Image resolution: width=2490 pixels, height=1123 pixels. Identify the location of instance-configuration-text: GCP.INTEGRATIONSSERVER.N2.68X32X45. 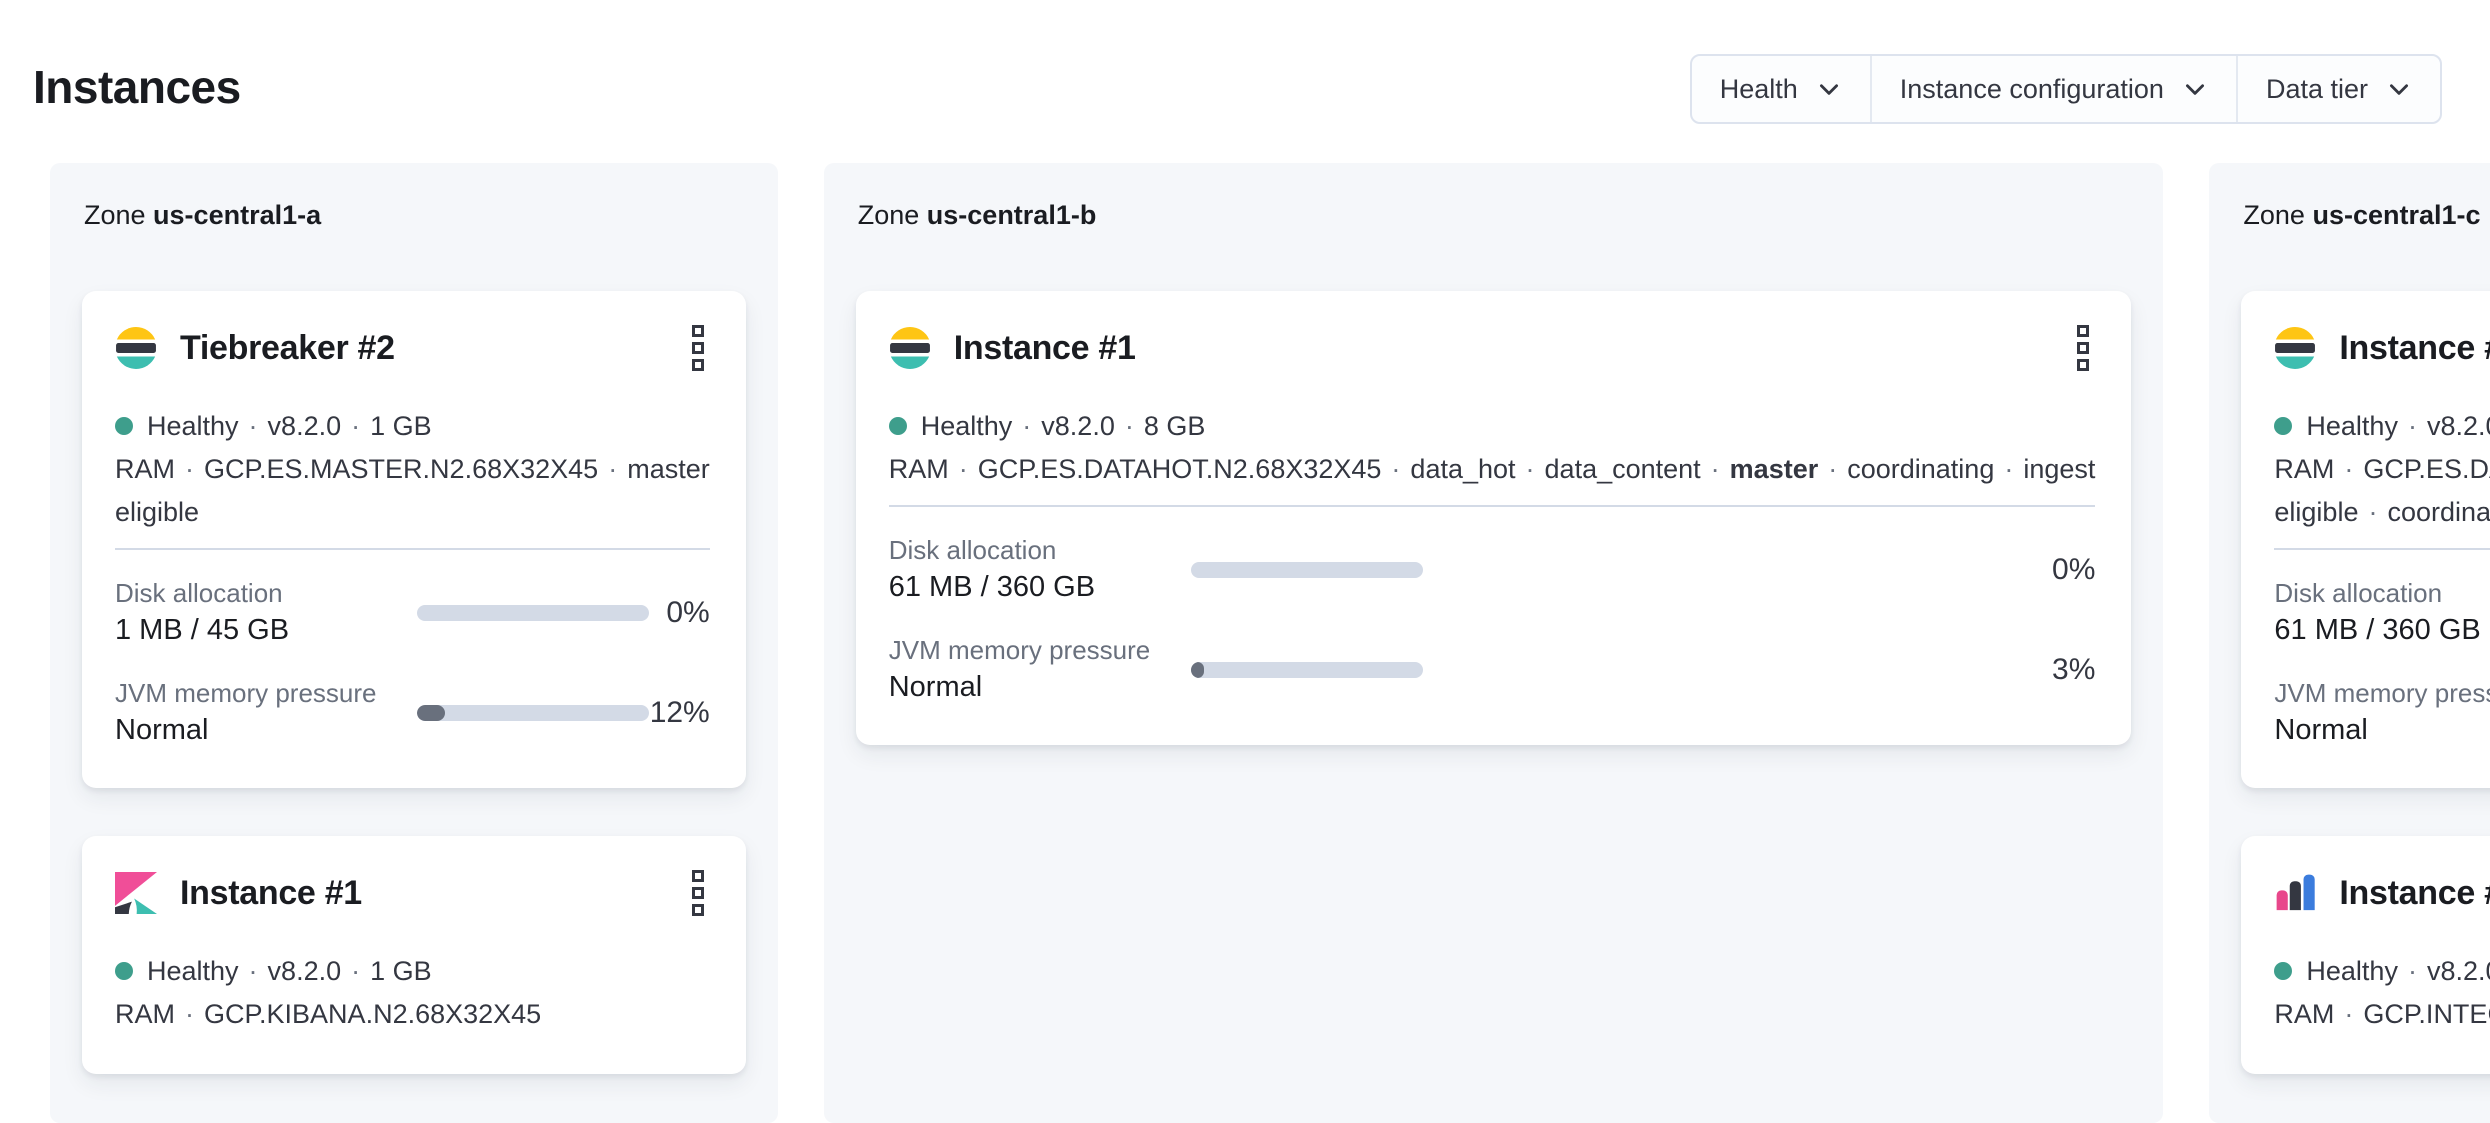
(2426, 1014).